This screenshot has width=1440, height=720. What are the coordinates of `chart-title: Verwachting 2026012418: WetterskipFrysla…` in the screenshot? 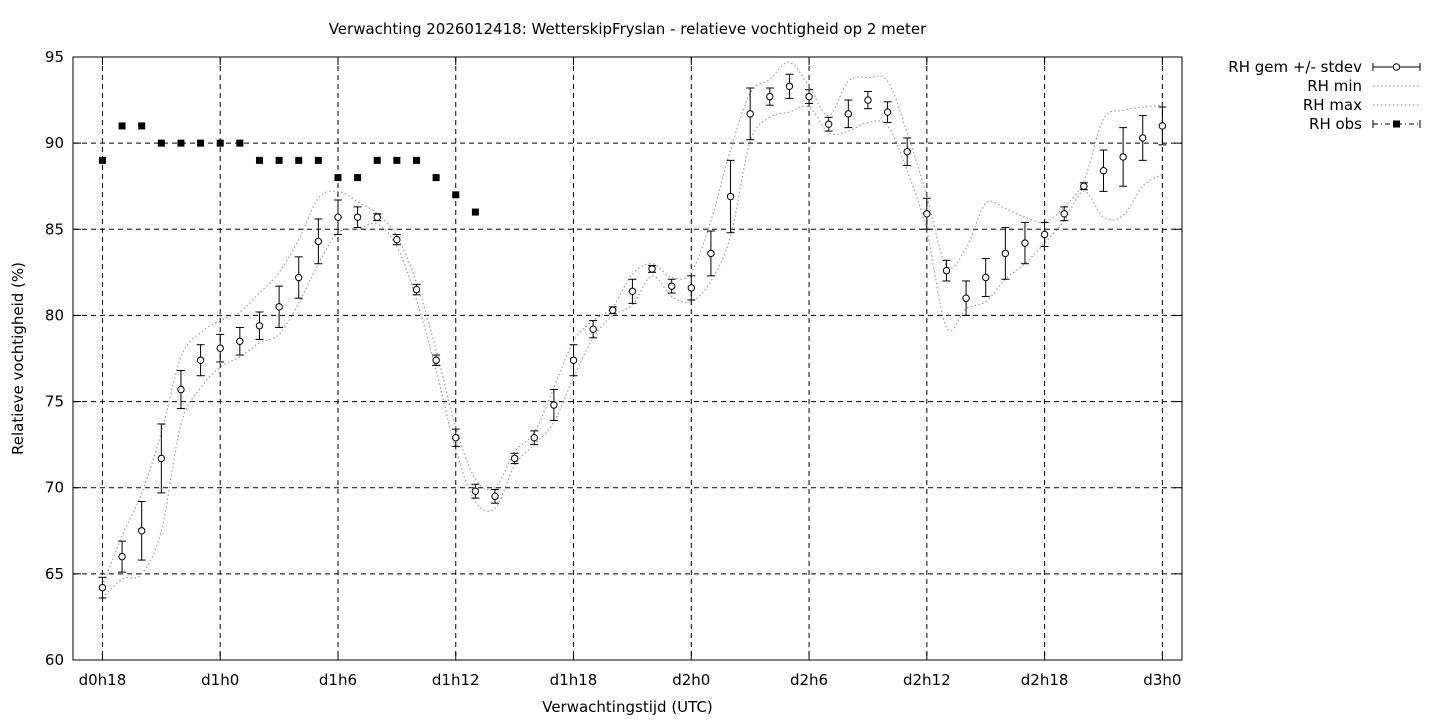 It's located at (628, 29).